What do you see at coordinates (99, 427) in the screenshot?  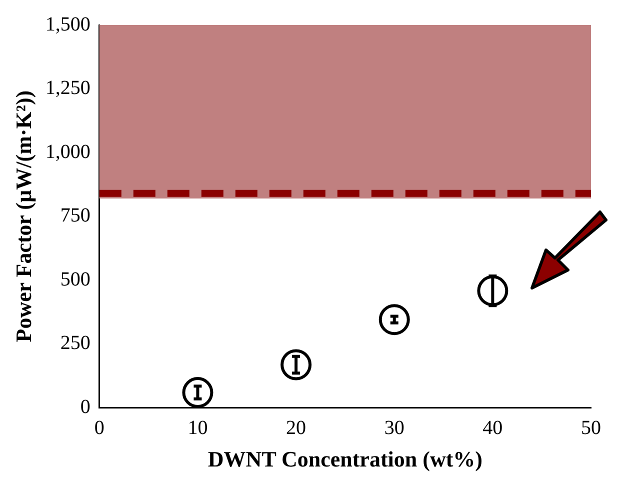 I see `x-tick-label: 0` at bounding box center [99, 427].